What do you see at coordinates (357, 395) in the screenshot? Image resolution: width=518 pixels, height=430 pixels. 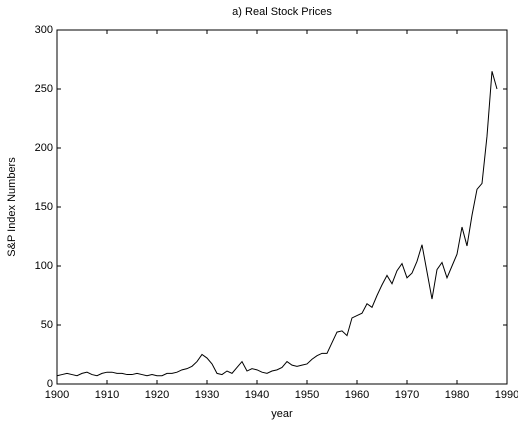 I see `x-tick-label: 1960` at bounding box center [357, 395].